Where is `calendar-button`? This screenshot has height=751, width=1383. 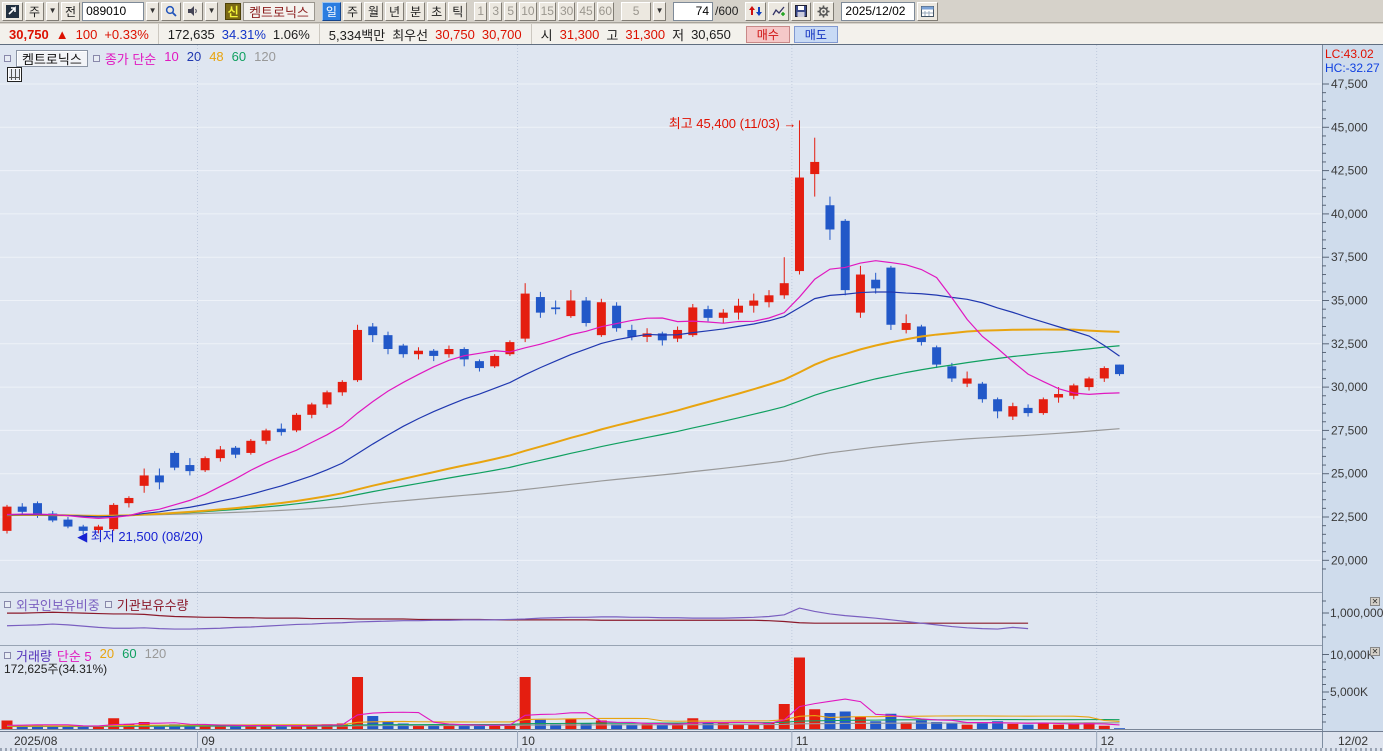
calendar-button is located at coordinates (928, 11).